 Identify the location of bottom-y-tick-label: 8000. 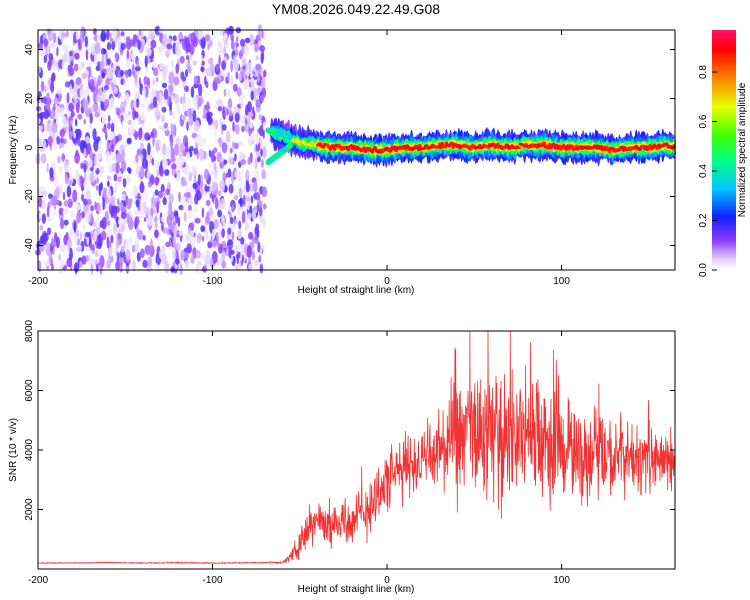
(29, 330).